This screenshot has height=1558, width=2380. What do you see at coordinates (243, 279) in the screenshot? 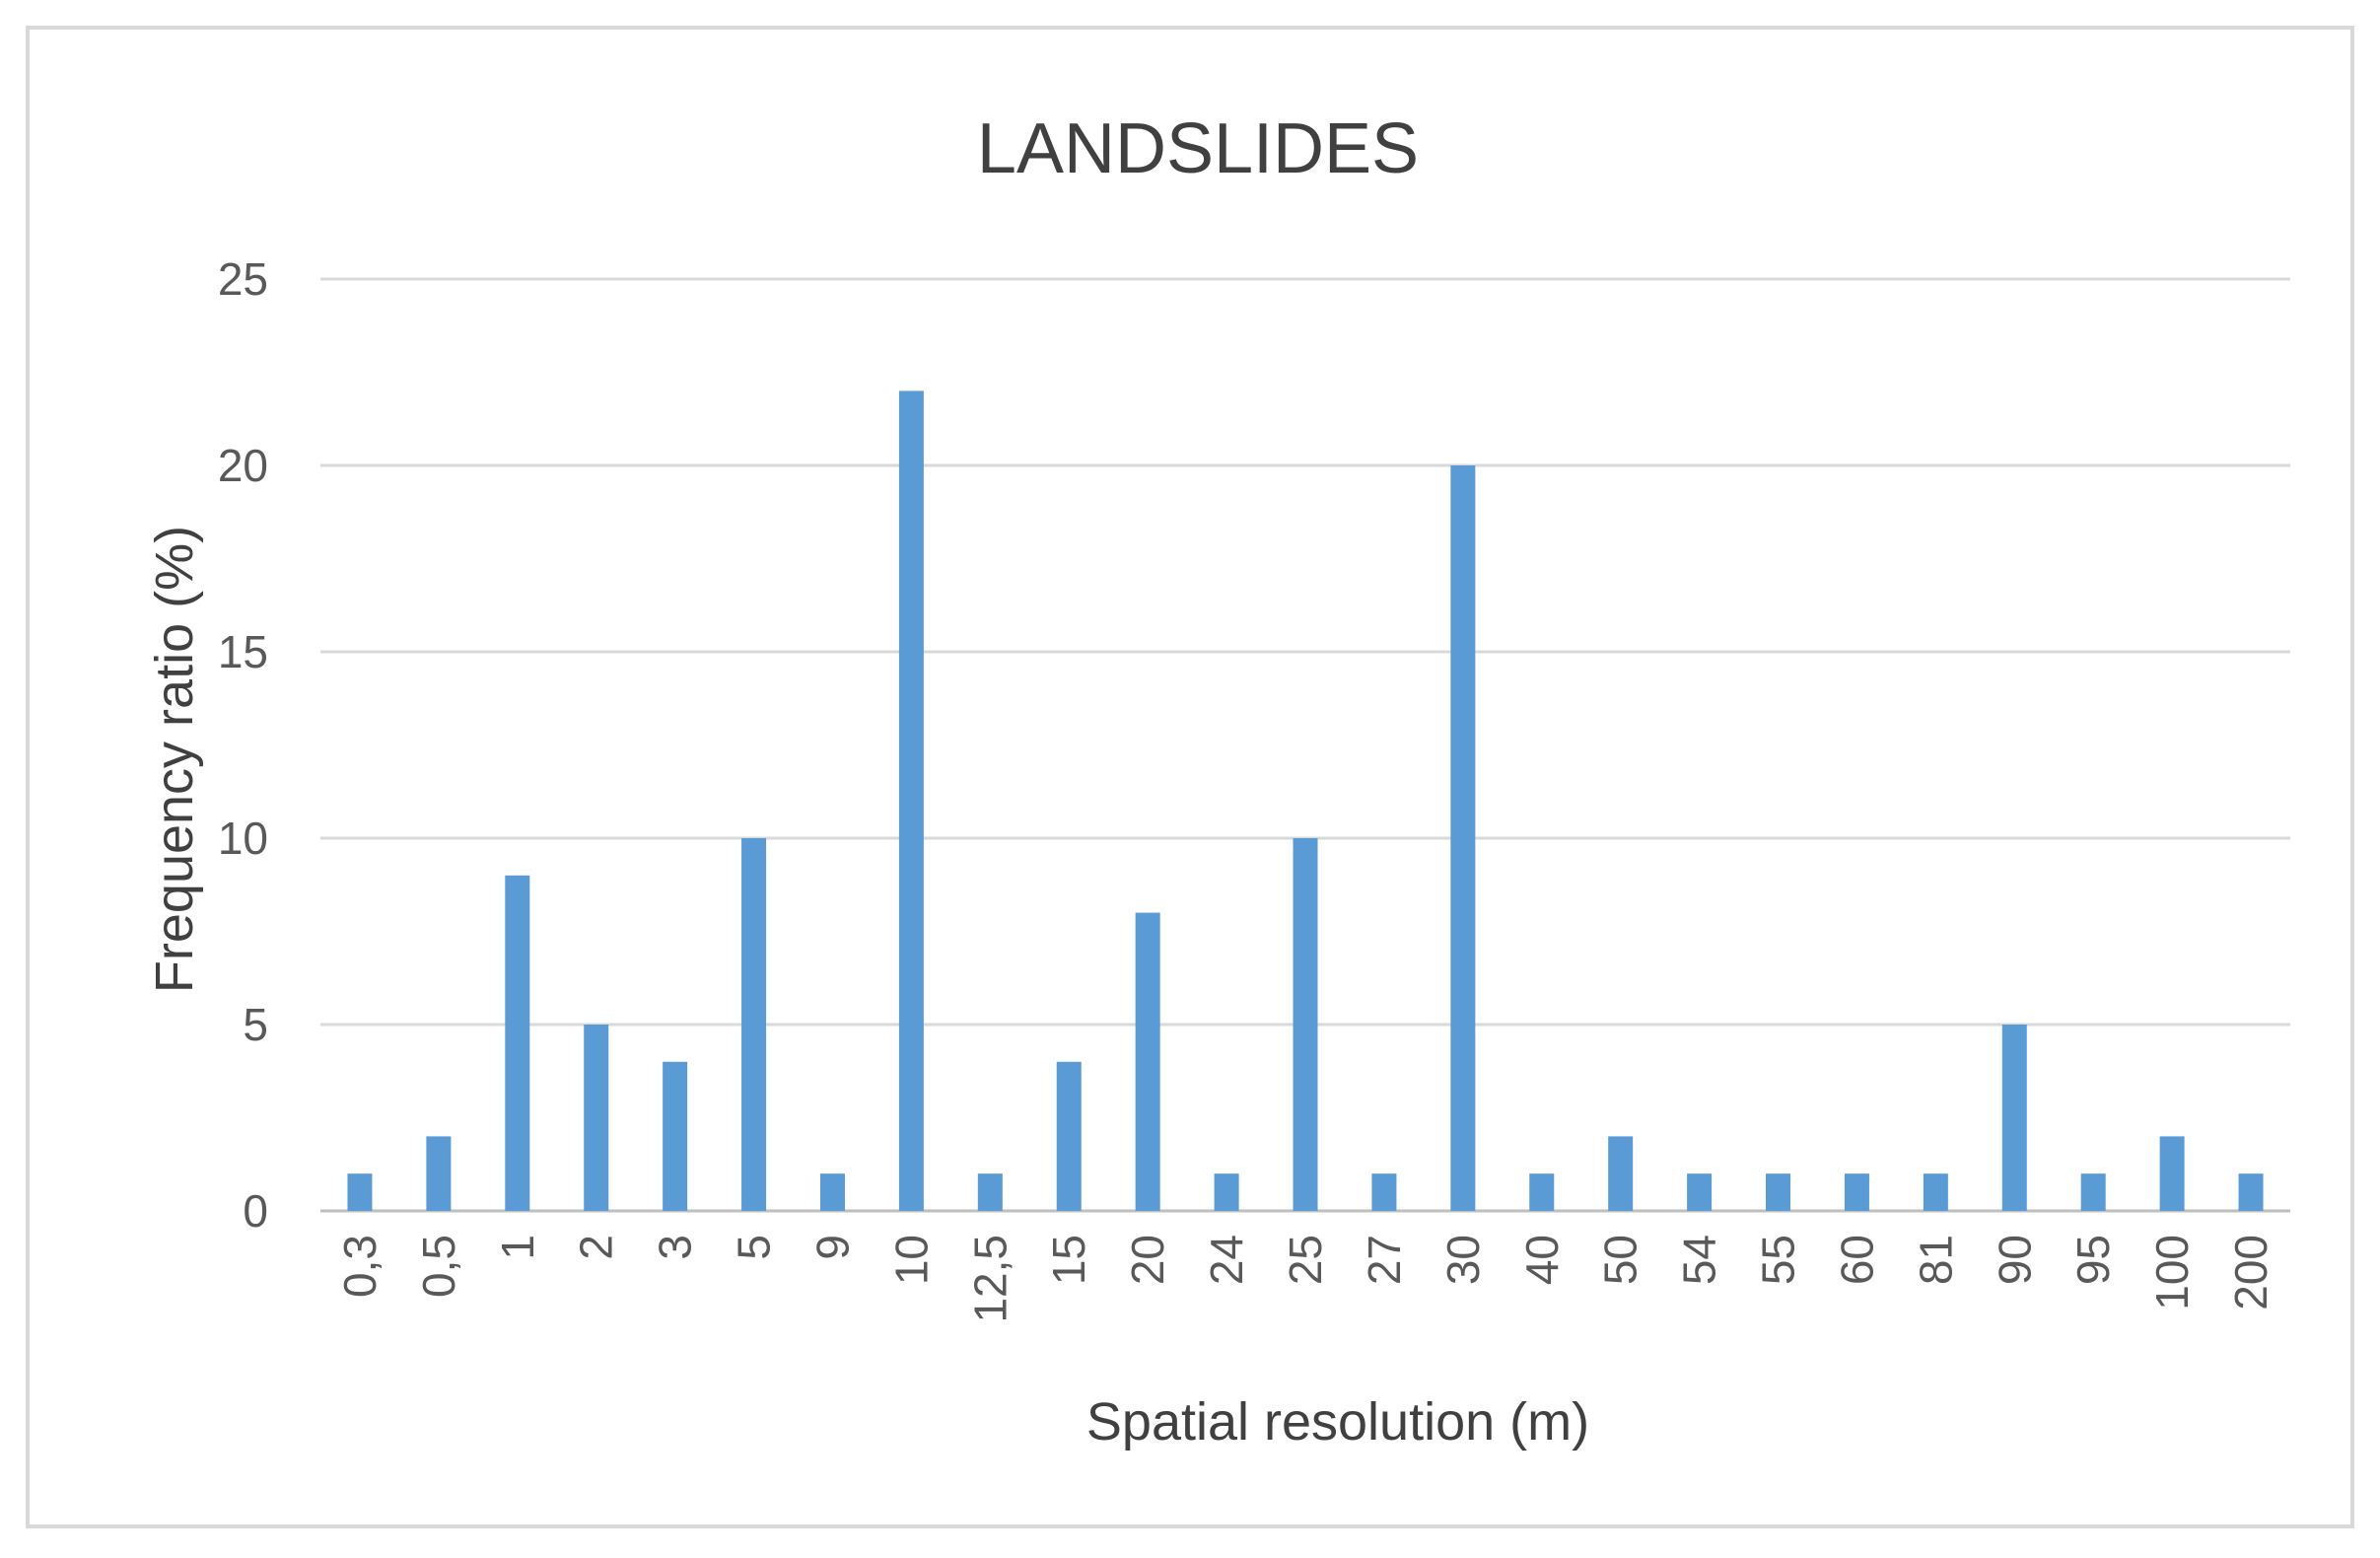
I see `y-tick-label: 25` at bounding box center [243, 279].